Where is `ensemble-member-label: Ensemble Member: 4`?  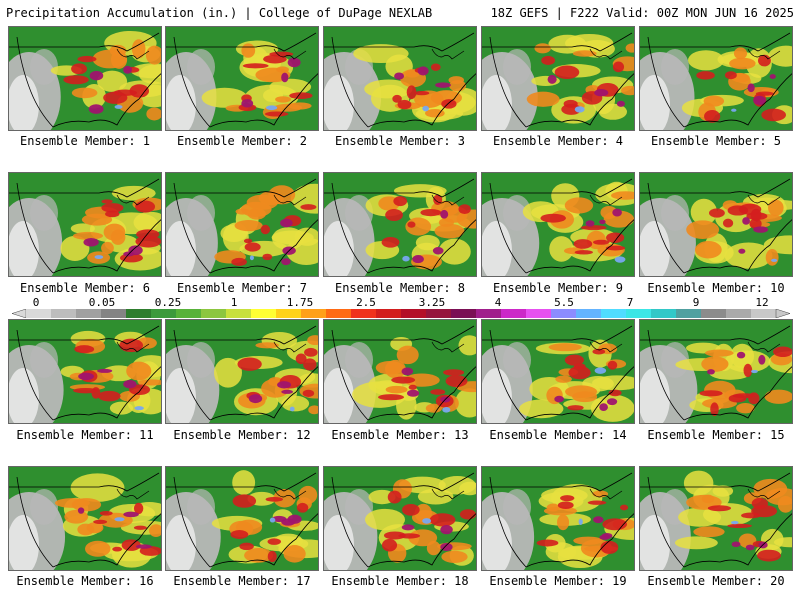 ensemble-member-label: Ensemble Member: 4 is located at coordinates (558, 141).